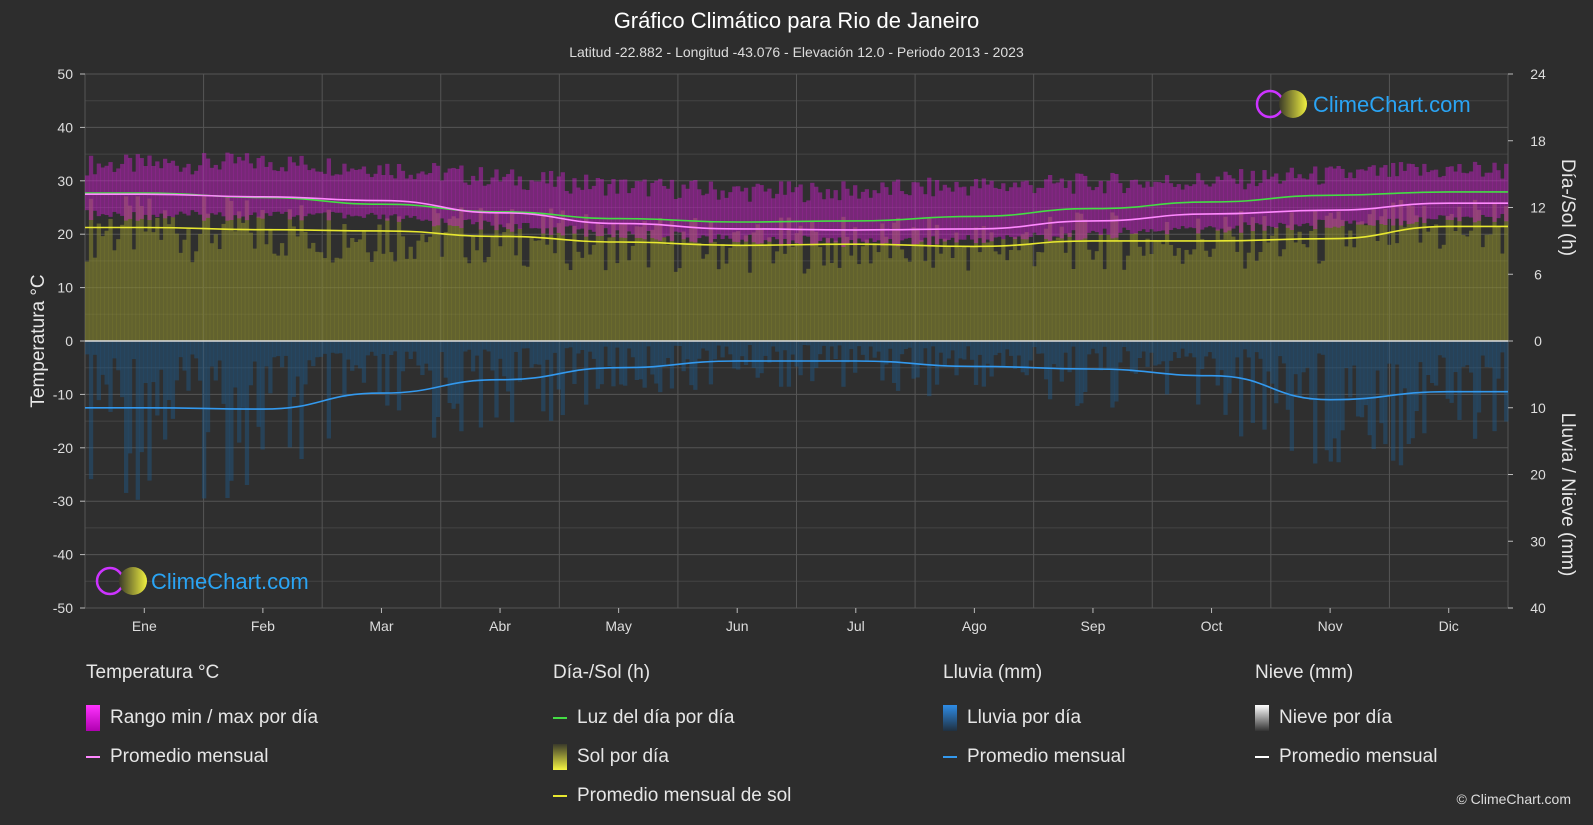 The image size is (1593, 825). What do you see at coordinates (63, 555) in the screenshot?
I see `left-axis-tick-label: -40` at bounding box center [63, 555].